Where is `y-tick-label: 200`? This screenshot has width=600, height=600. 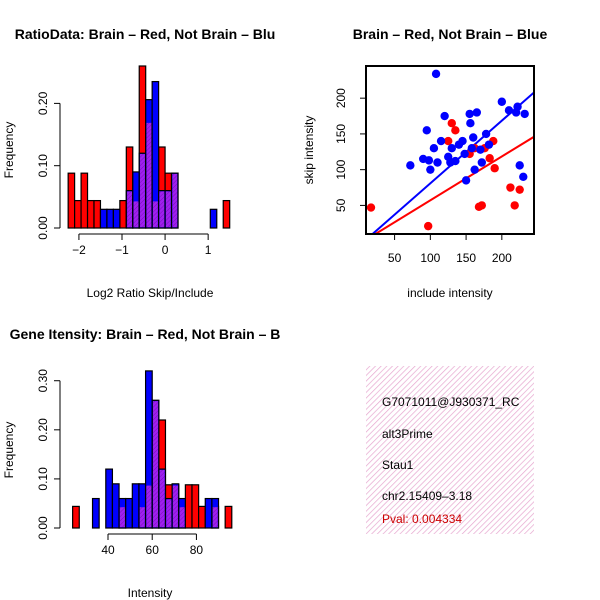
y-tick-label: 200 is located at coordinates (341, 98).